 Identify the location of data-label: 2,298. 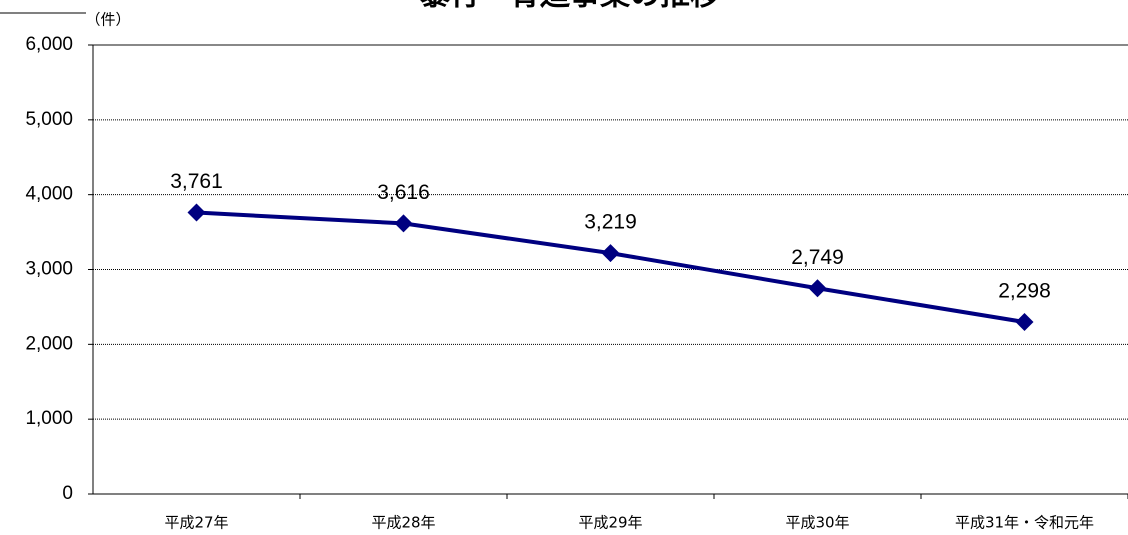
(1024, 291).